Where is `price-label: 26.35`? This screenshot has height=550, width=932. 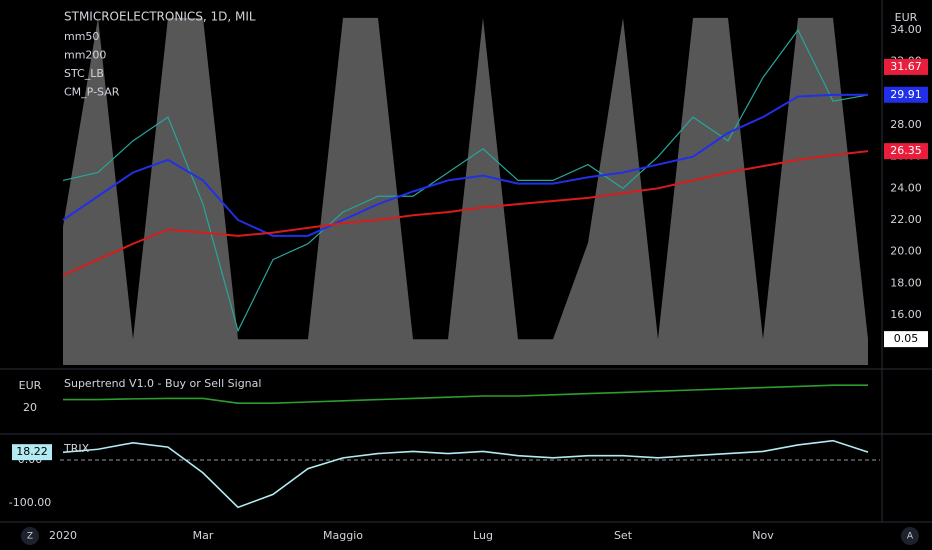
price-label: 26.35 is located at coordinates (906, 150).